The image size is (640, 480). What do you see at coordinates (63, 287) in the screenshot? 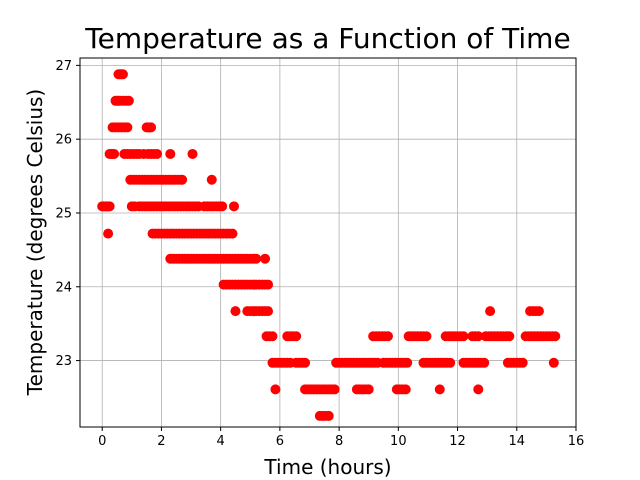
I see `y-tick-label: 24` at bounding box center [63, 287].